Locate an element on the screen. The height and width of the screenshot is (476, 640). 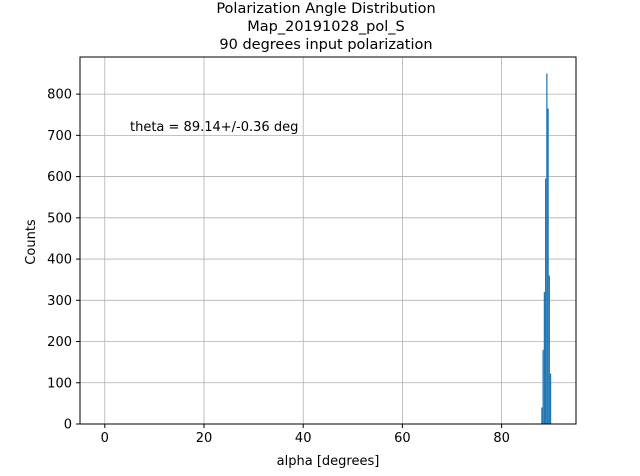
y-axis-ticks: 0 100 200 300 400 500 600 700 800 is located at coordinates (63, 260).